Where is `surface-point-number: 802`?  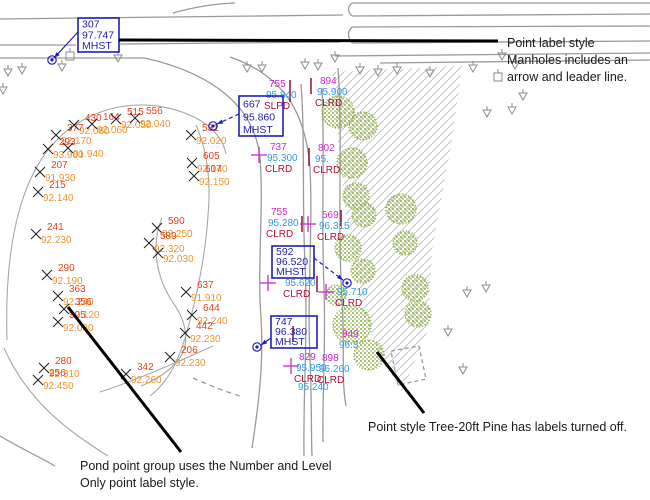
surface-point-number: 802 is located at coordinates (326, 148).